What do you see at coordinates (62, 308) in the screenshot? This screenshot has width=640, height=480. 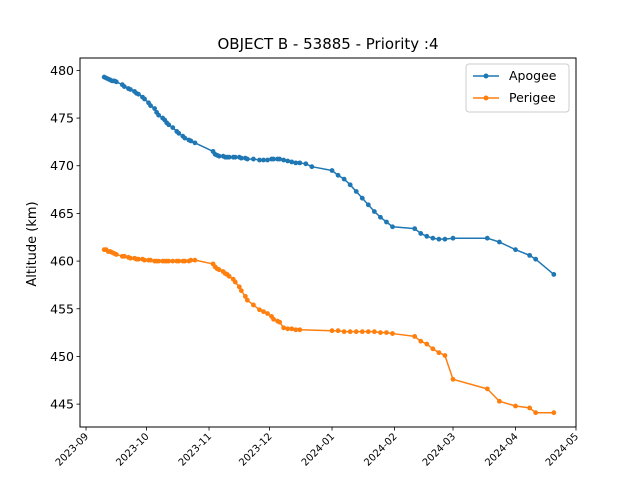 I see `y-tick-label: 455` at bounding box center [62, 308].